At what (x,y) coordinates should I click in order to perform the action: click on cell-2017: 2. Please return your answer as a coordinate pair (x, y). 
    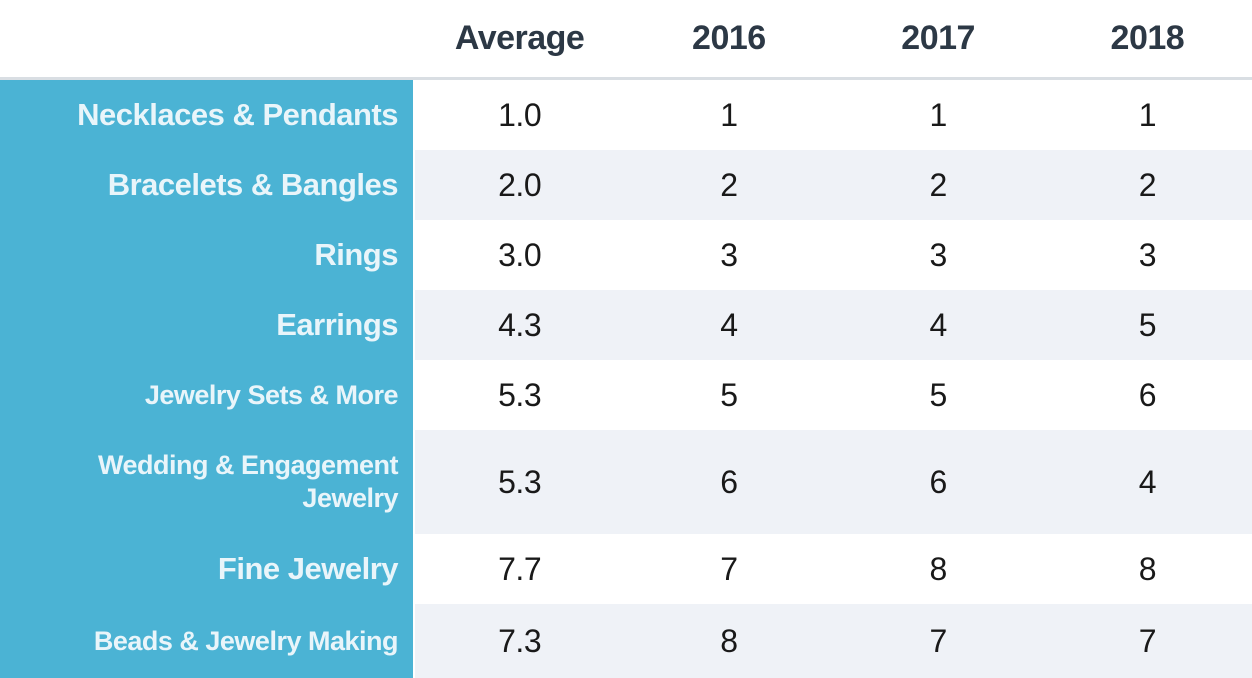
    Looking at the image, I should click on (938, 185).